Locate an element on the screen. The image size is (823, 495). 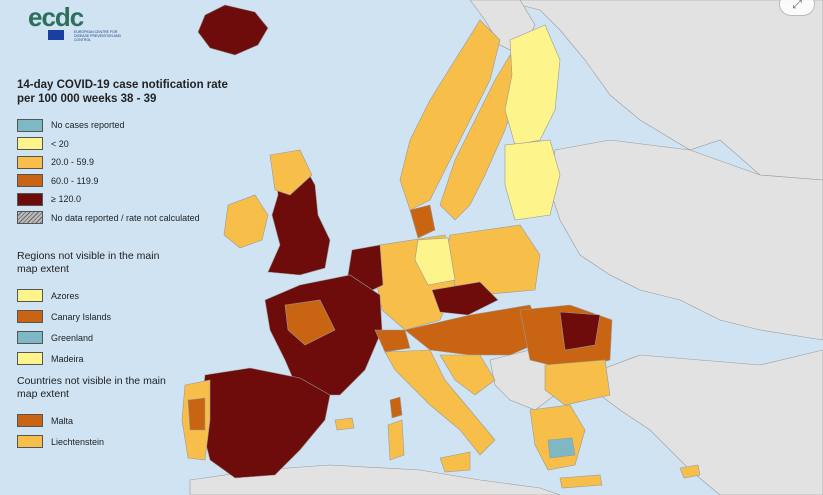
legend-label: No data reported / rate not calculated is located at coordinates (125, 217).